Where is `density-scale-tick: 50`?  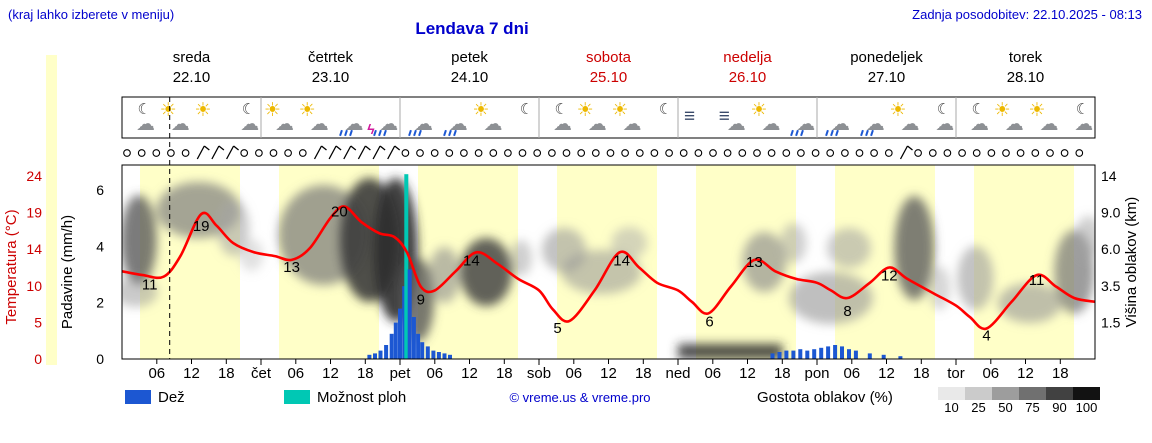
density-scale-tick: 50 is located at coordinates (1005, 407).